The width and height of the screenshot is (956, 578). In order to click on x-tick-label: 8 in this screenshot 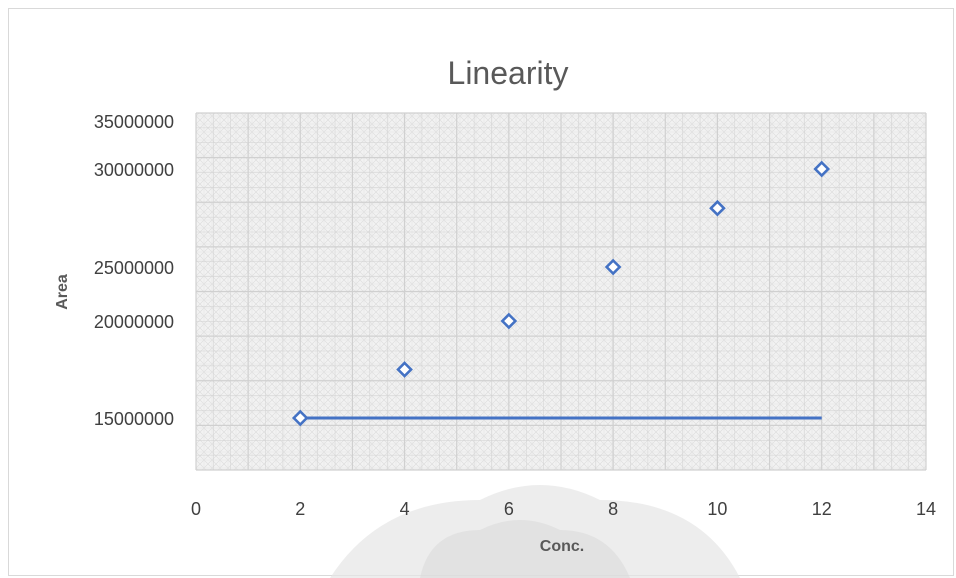, I will do `click(613, 509)`.